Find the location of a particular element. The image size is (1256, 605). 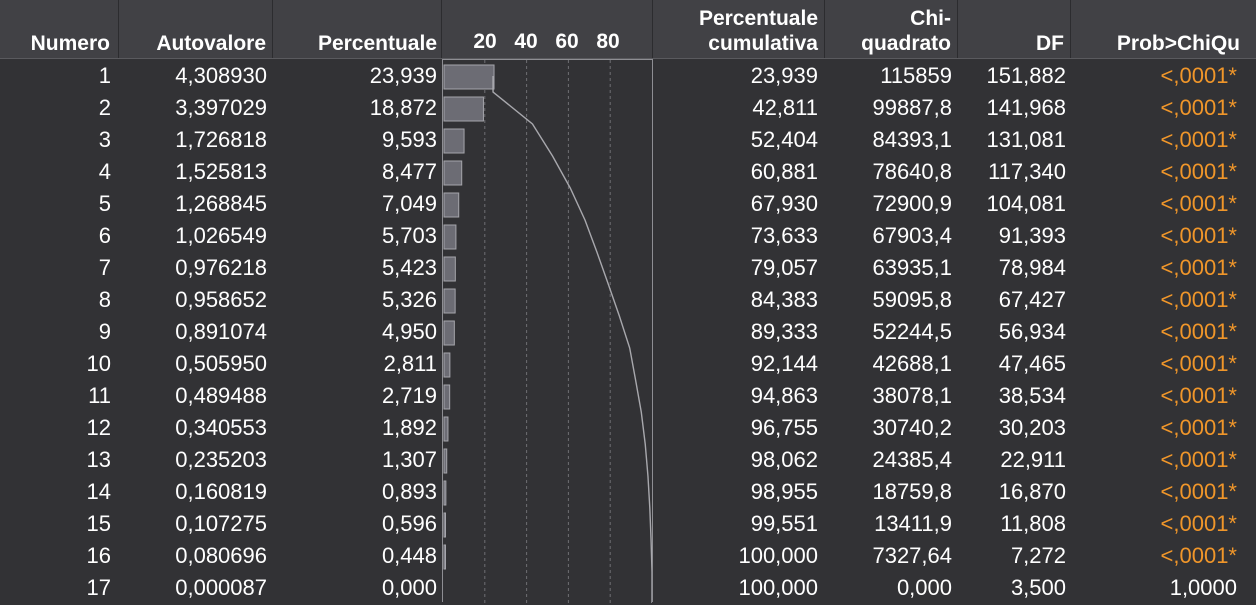

header-chart is located at coordinates (547, 29).